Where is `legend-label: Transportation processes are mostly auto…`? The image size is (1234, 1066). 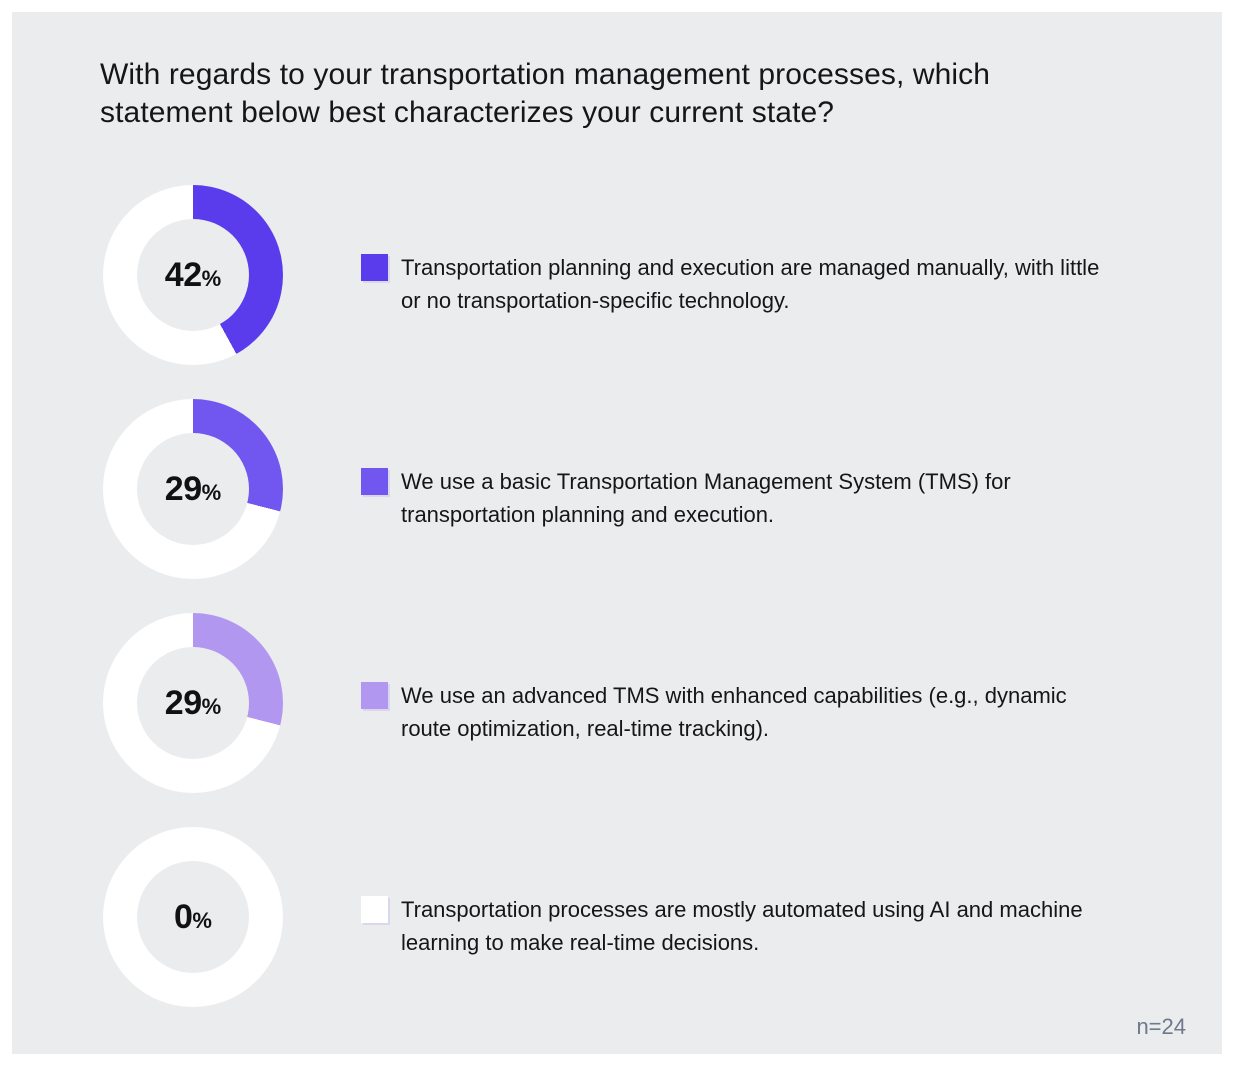 legend-label: Transportation processes are mostly auto… is located at coordinates (742, 926).